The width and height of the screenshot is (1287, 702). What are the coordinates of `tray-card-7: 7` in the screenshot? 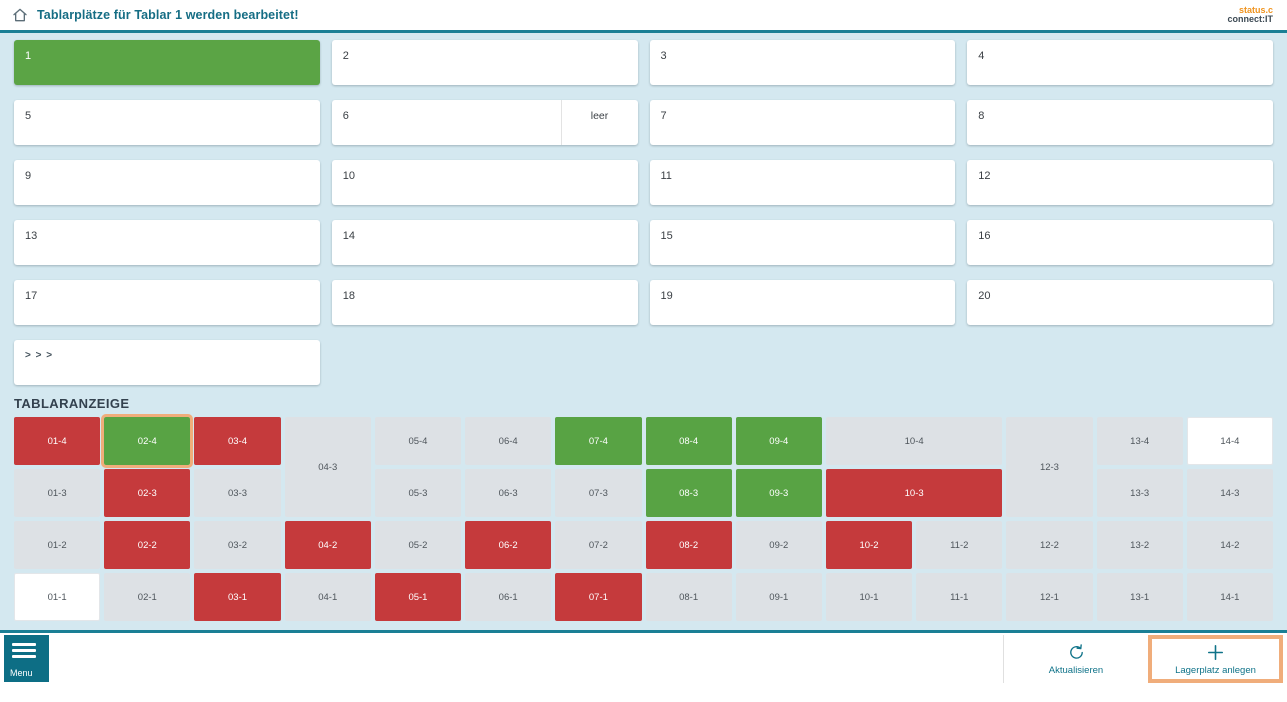 It's located at (802, 122).